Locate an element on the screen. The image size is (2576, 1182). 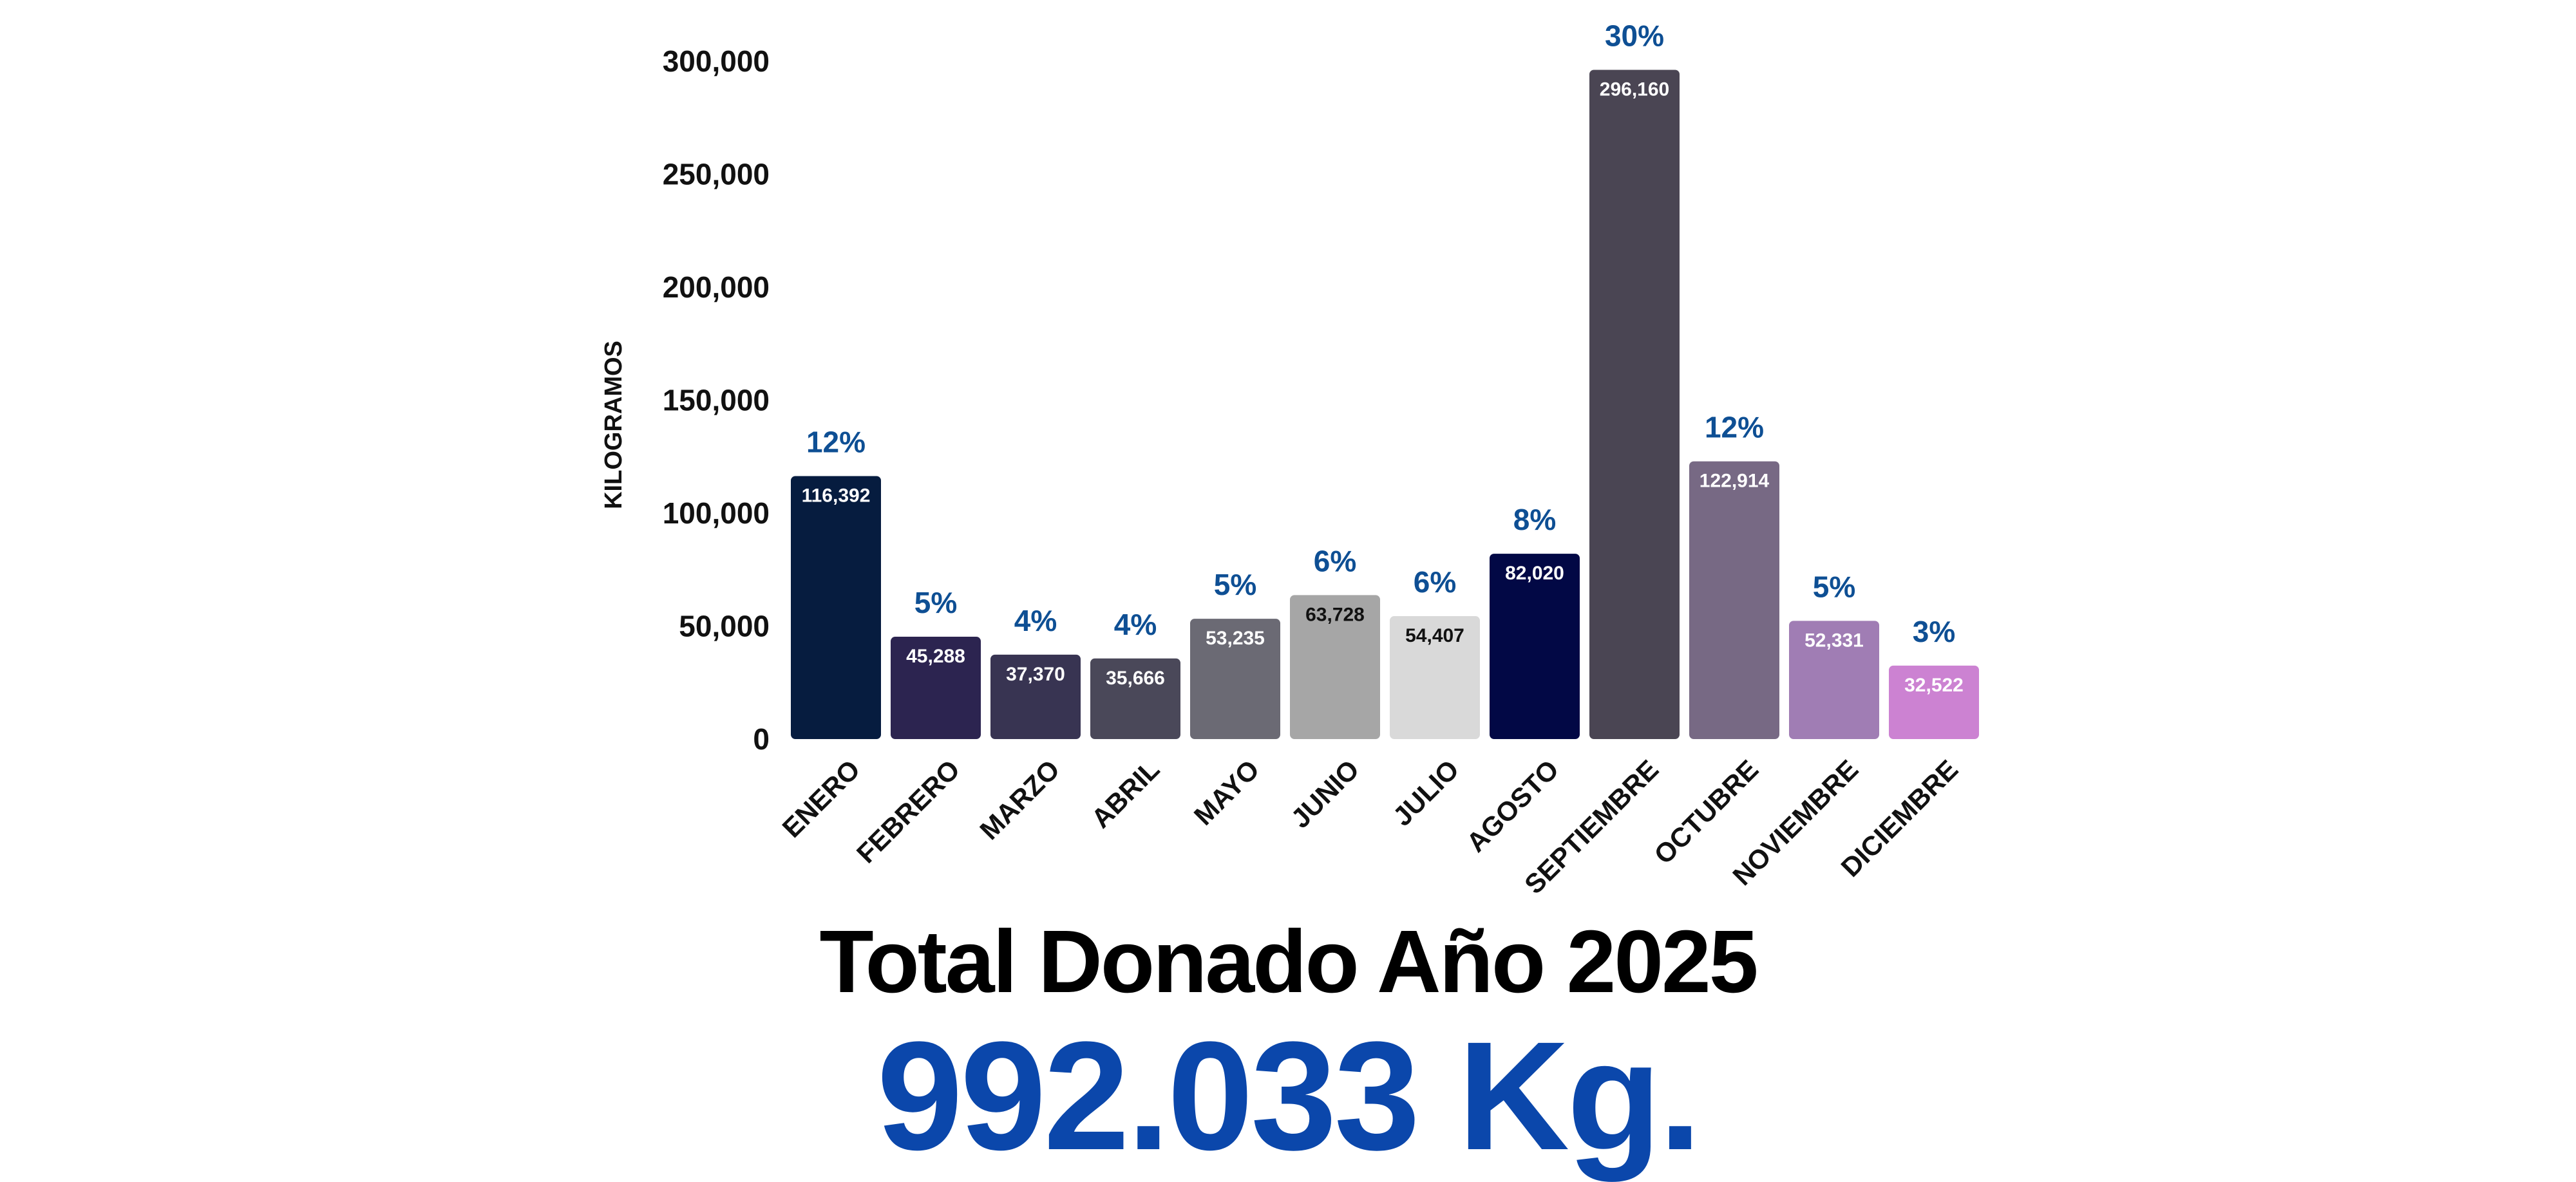
y-tick-label: 200,000 is located at coordinates (716, 287).